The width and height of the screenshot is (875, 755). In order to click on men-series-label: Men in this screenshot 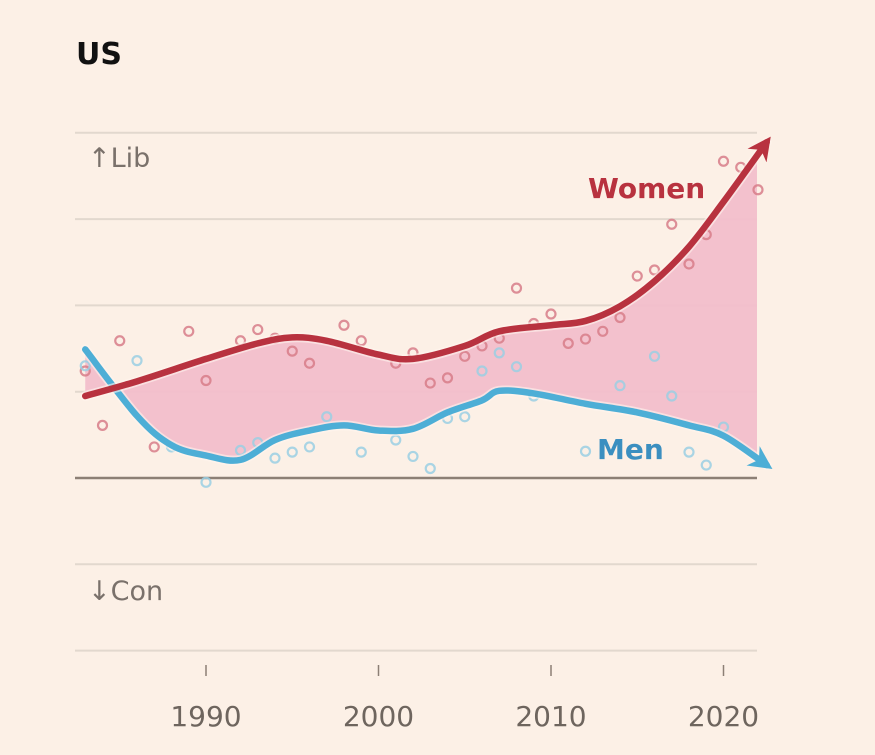, I will do `click(630, 449)`.